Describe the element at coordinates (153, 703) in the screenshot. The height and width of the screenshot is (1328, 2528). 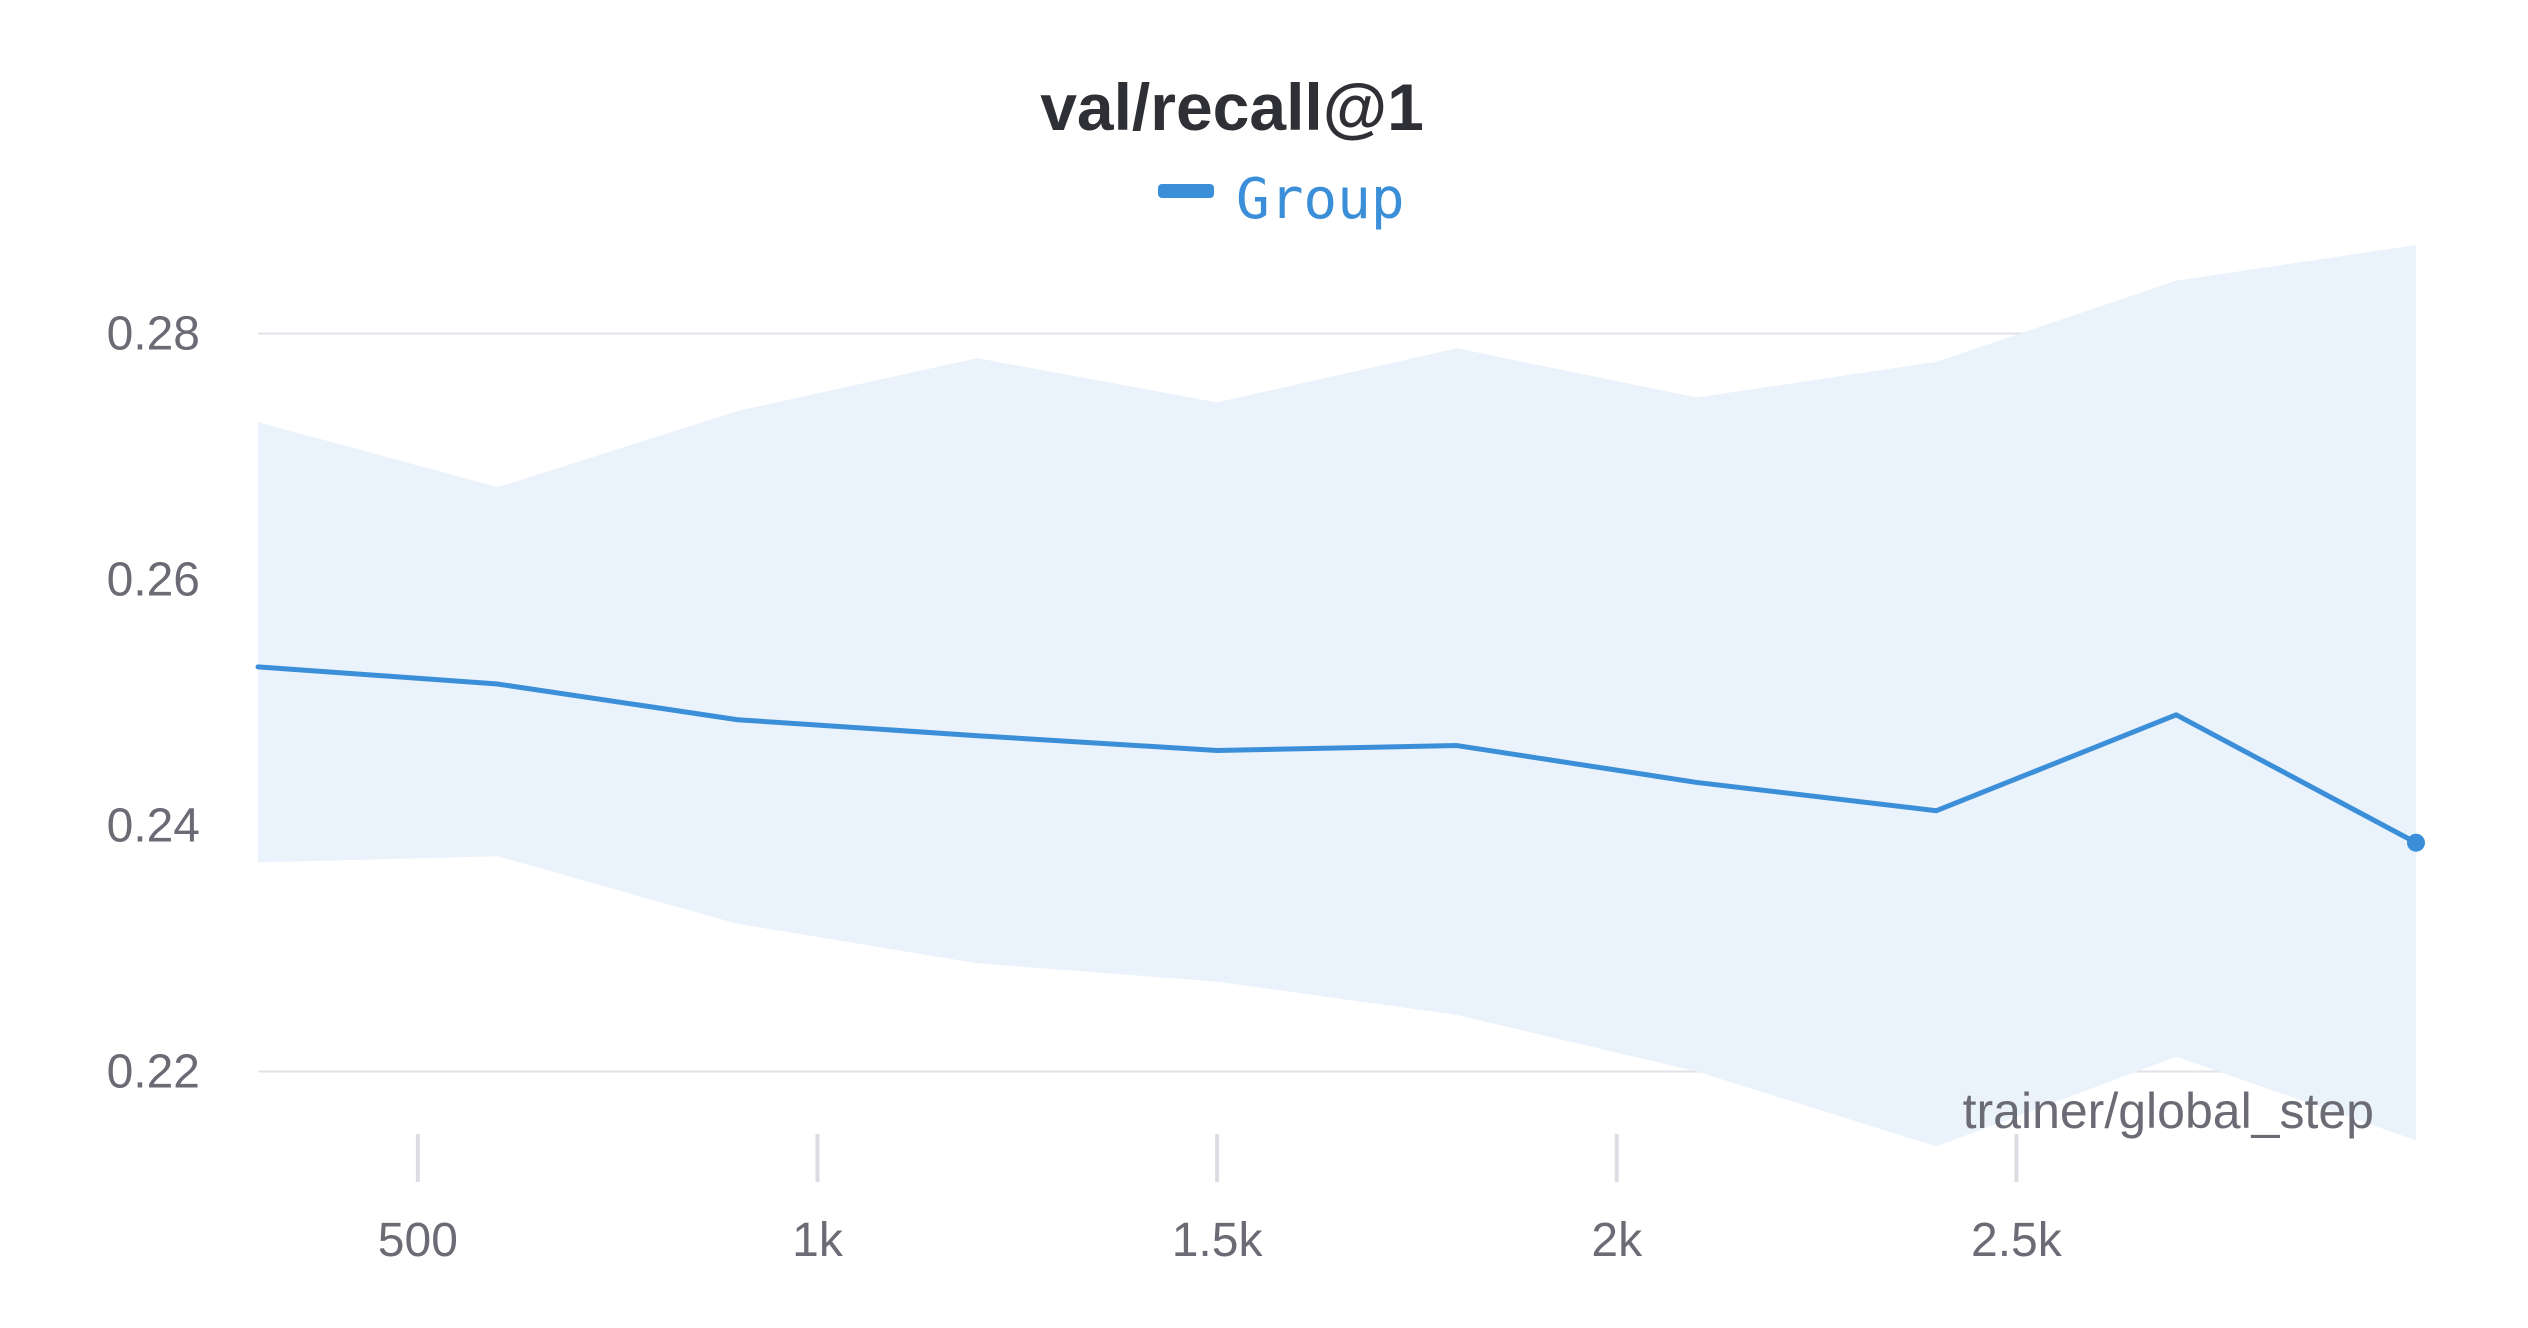
I see `y-axis: 0.22 0.24 0.26 0.28` at that location.